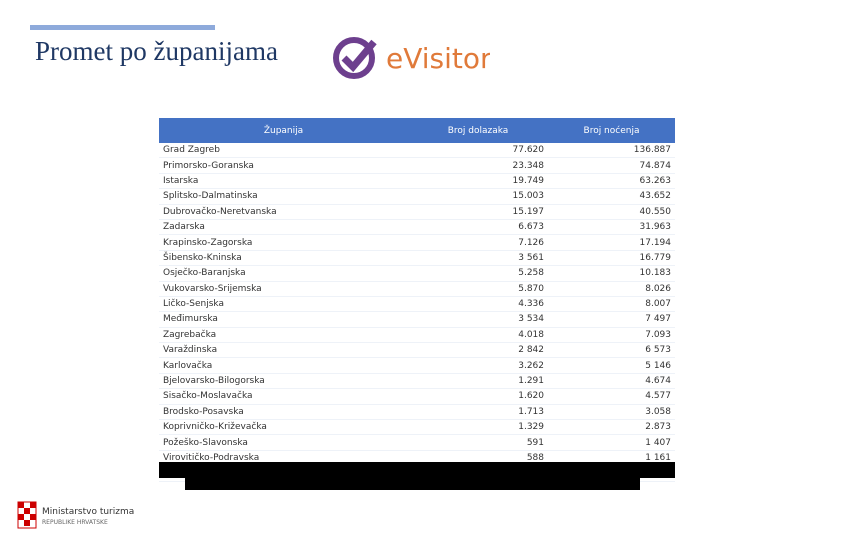 Image resolution: width=851 pixels, height=540 pixels. What do you see at coordinates (478, 427) in the screenshot?
I see `number-cell: 1.329` at bounding box center [478, 427].